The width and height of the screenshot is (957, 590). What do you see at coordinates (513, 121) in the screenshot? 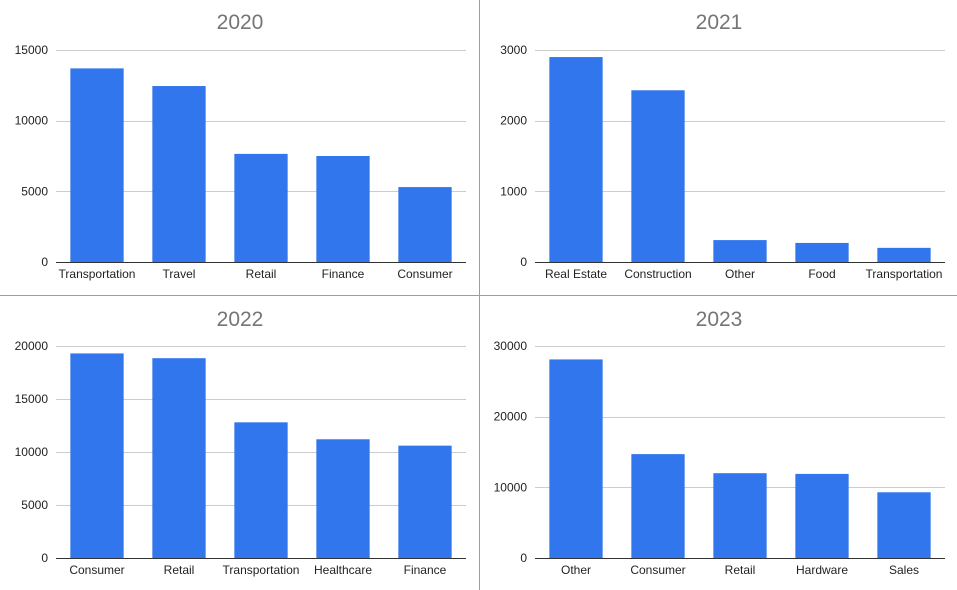
I see `y-tick-label: 2000` at bounding box center [513, 121].